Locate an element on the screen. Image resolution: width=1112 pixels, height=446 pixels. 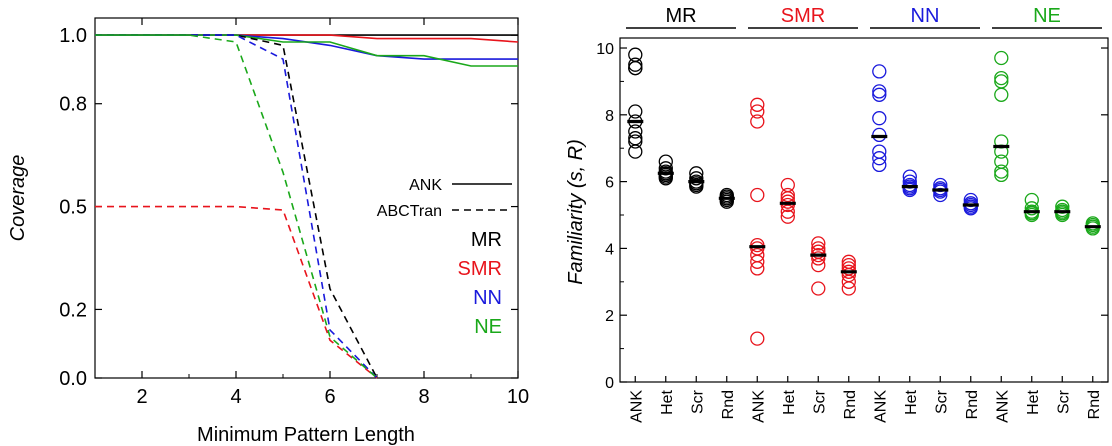
legend-color-label: MR is located at coordinates (486, 240).